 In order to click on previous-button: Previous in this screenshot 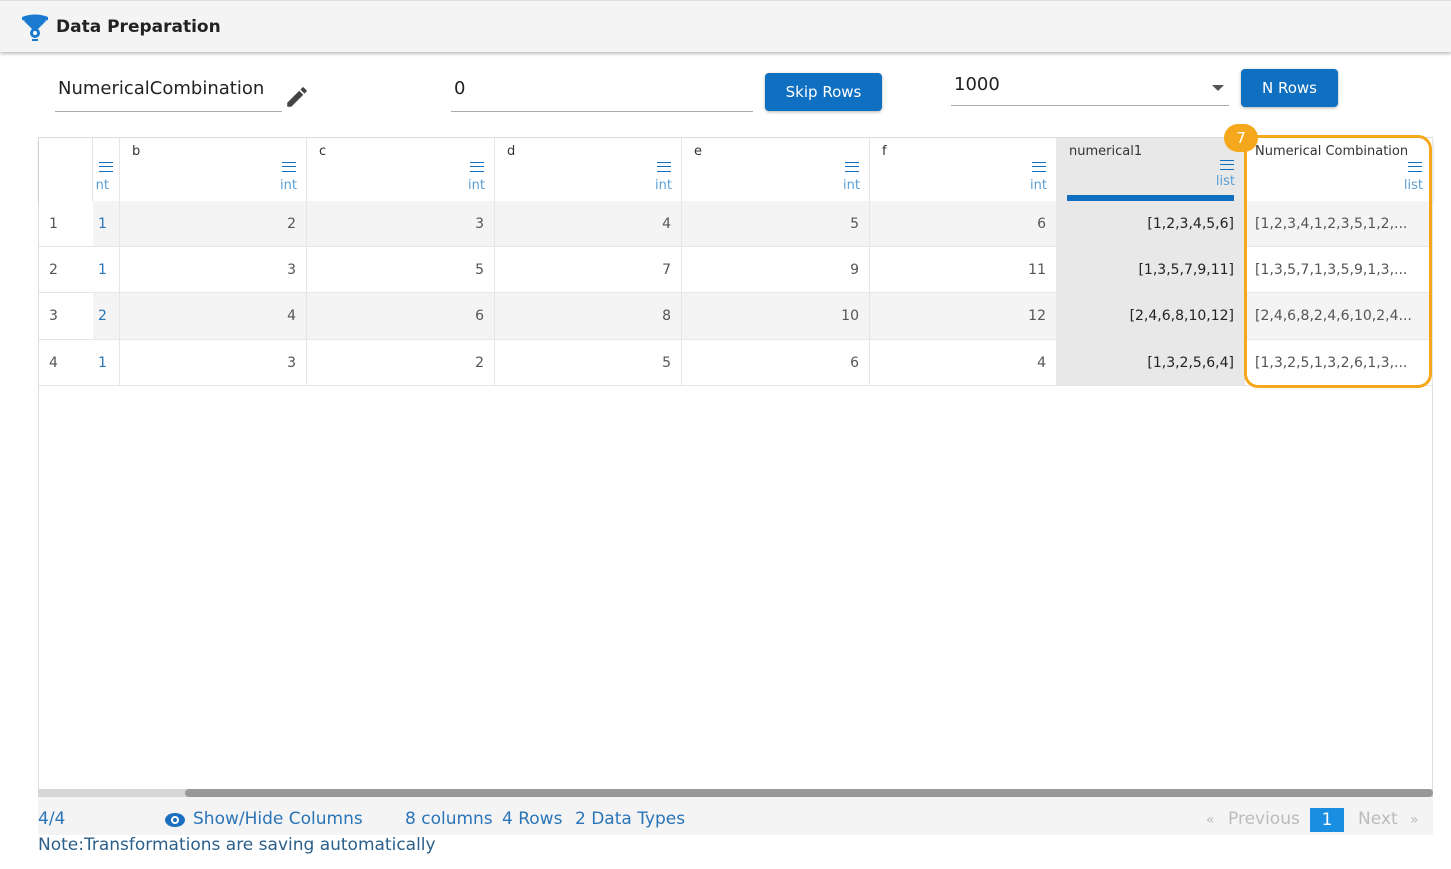, I will do `click(1264, 819)`.